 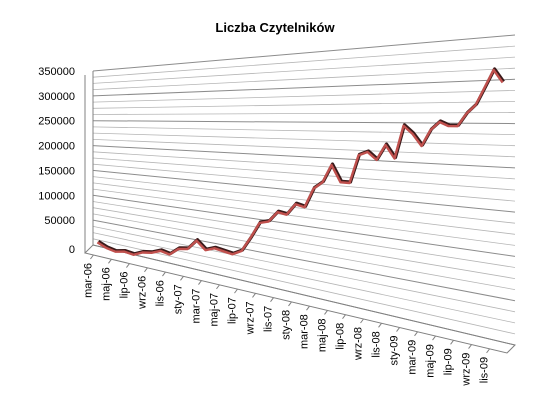 I want to click on x-tick-label: sty-08, so click(x=287, y=325).